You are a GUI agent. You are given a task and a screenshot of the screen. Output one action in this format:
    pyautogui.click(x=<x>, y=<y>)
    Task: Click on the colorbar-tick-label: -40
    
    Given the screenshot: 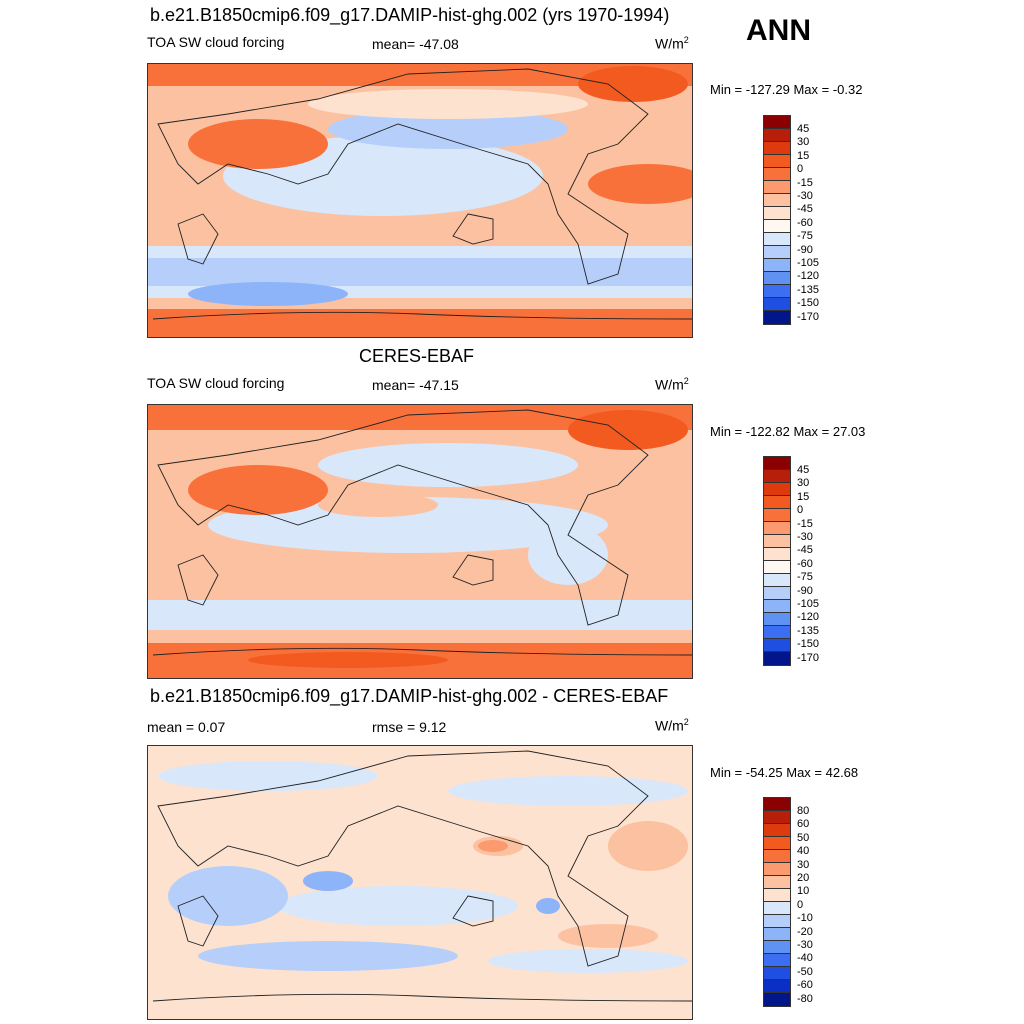 What is the action you would take?
    pyautogui.click(x=805, y=958)
    